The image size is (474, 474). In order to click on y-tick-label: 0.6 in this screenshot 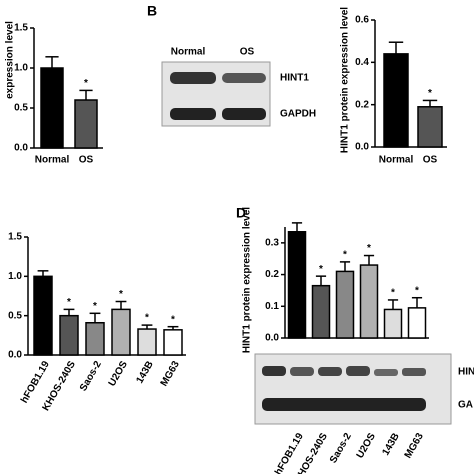, I will do `click(362, 20)`.